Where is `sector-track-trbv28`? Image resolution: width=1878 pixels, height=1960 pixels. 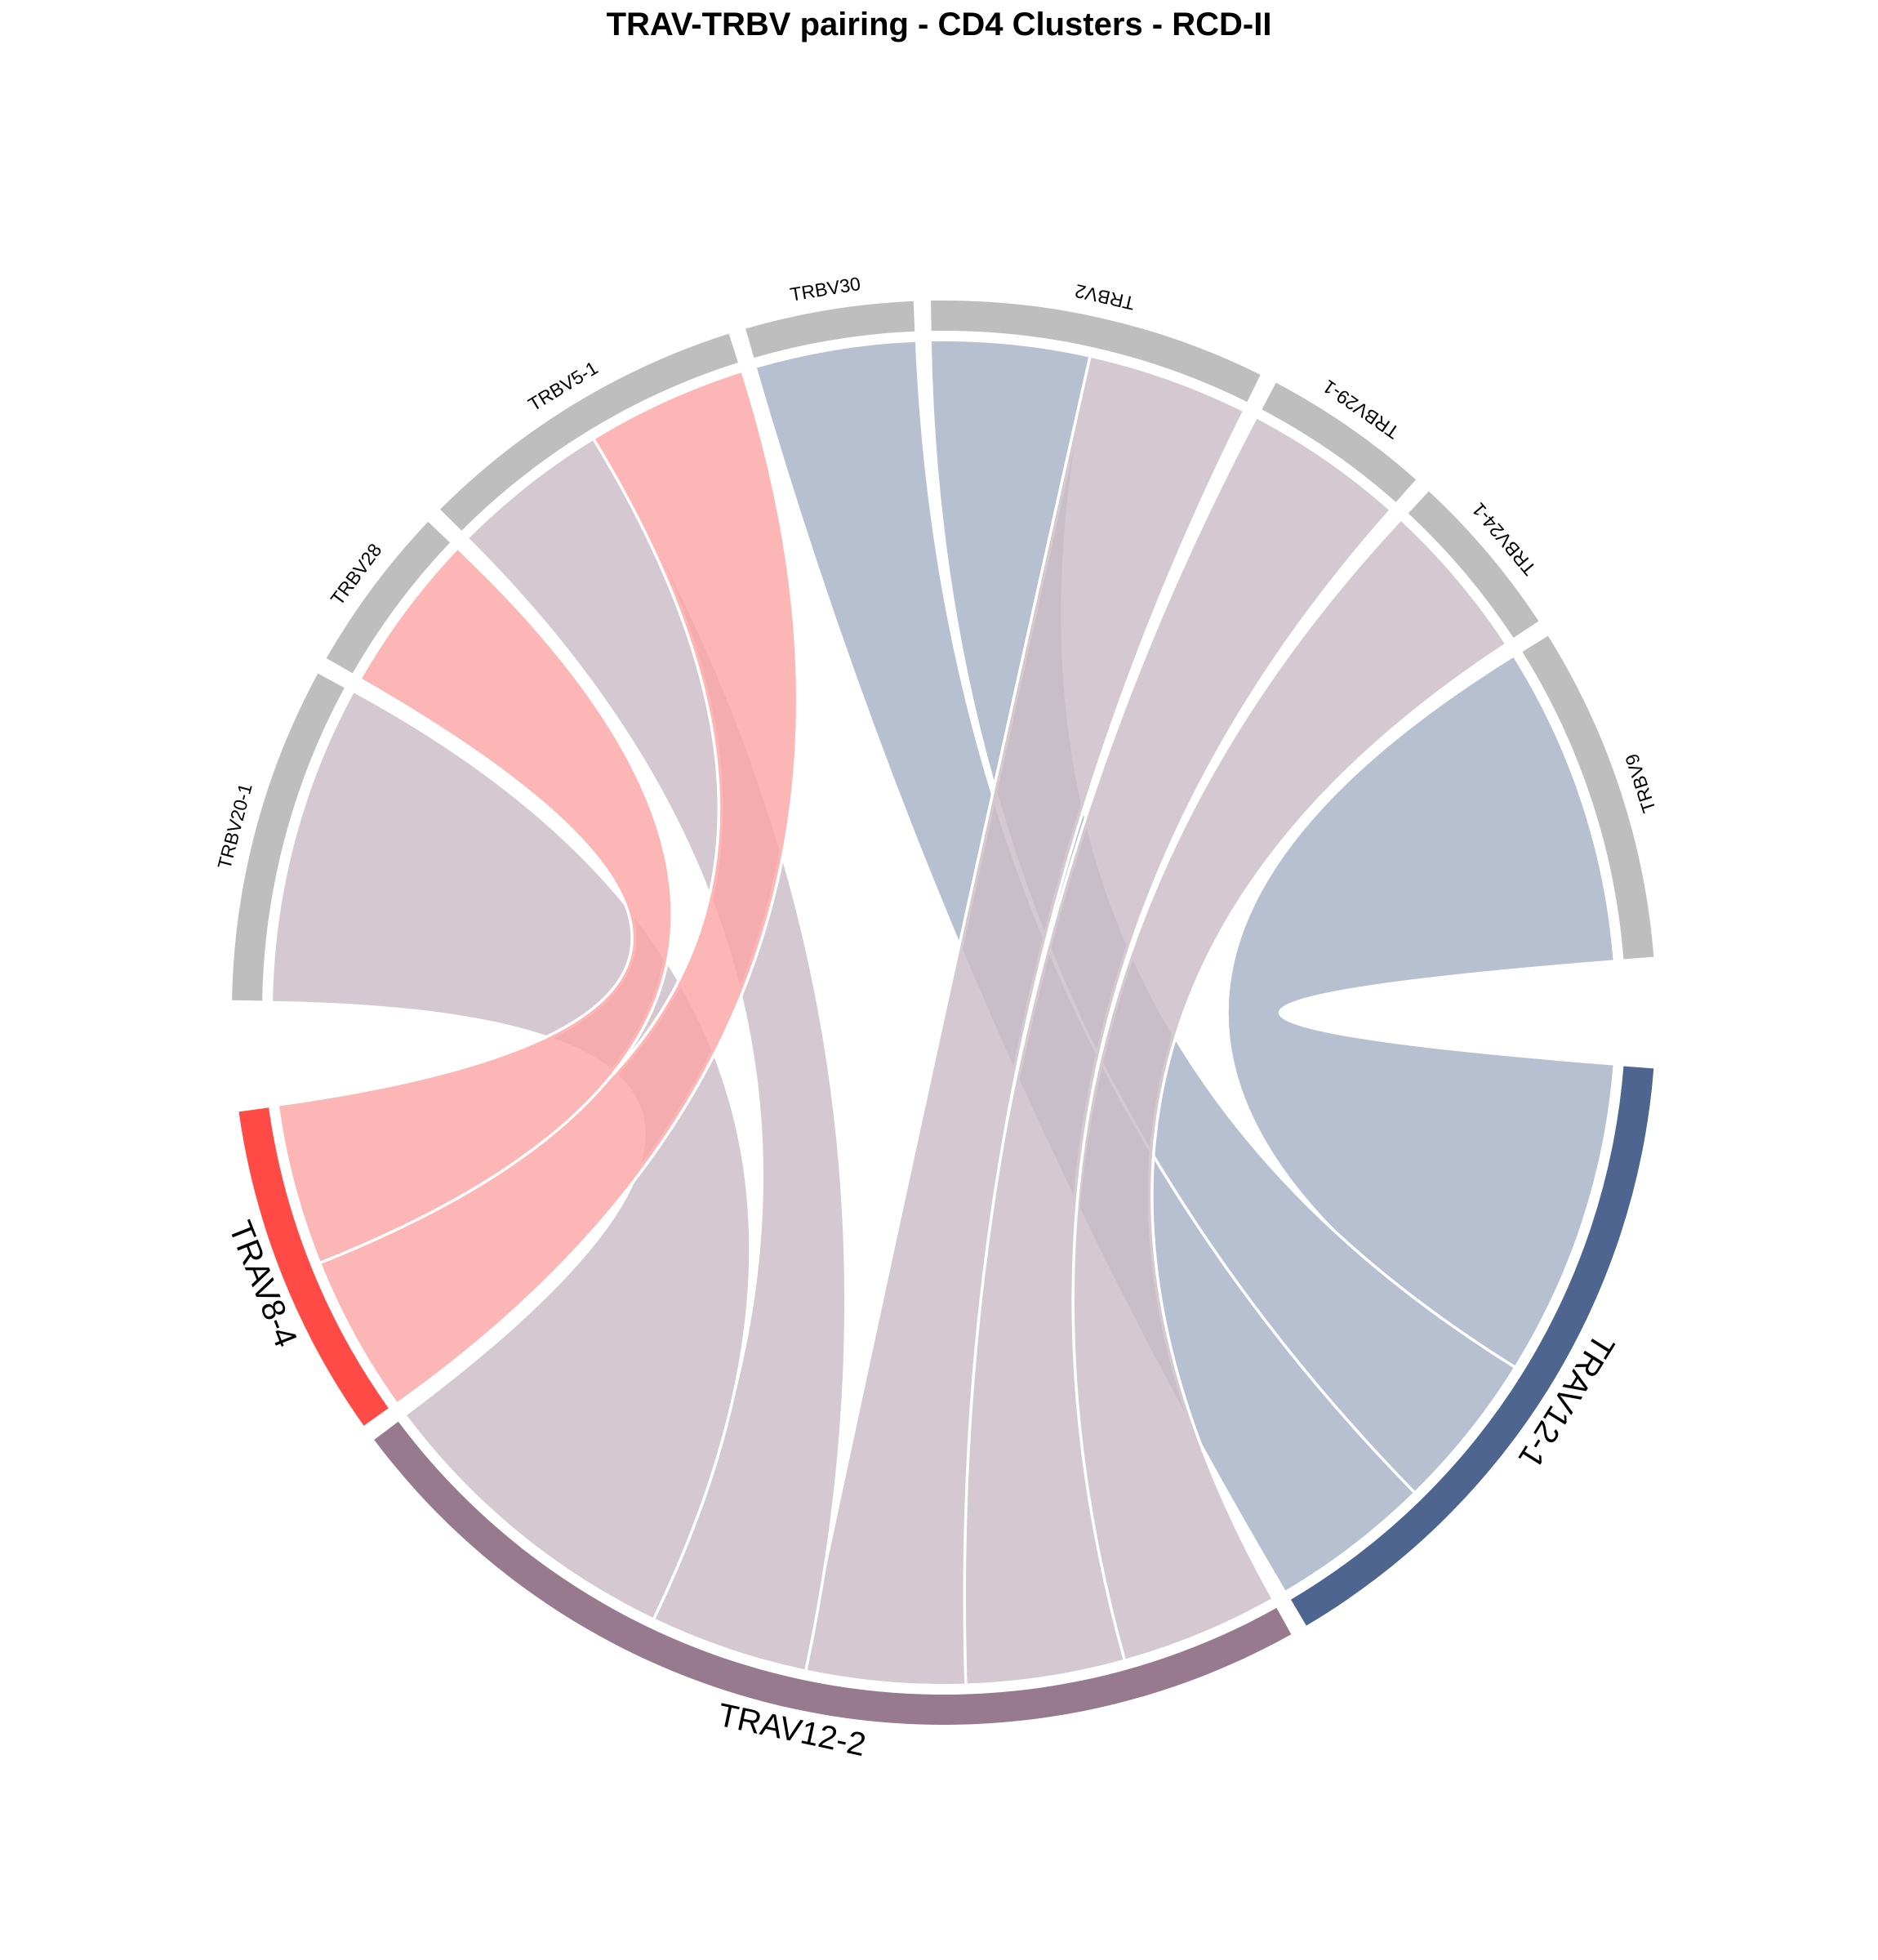
sector-track-trbv28 is located at coordinates (388, 597).